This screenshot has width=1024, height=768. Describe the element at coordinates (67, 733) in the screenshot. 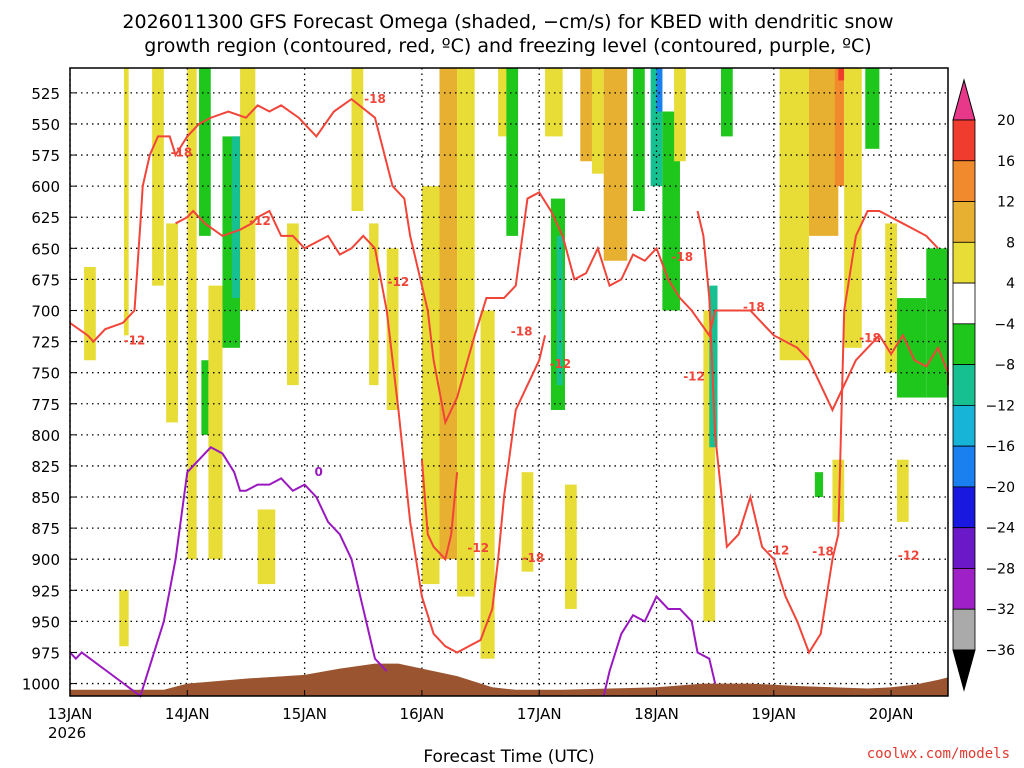

I see `x-axis-year: 2026` at that location.